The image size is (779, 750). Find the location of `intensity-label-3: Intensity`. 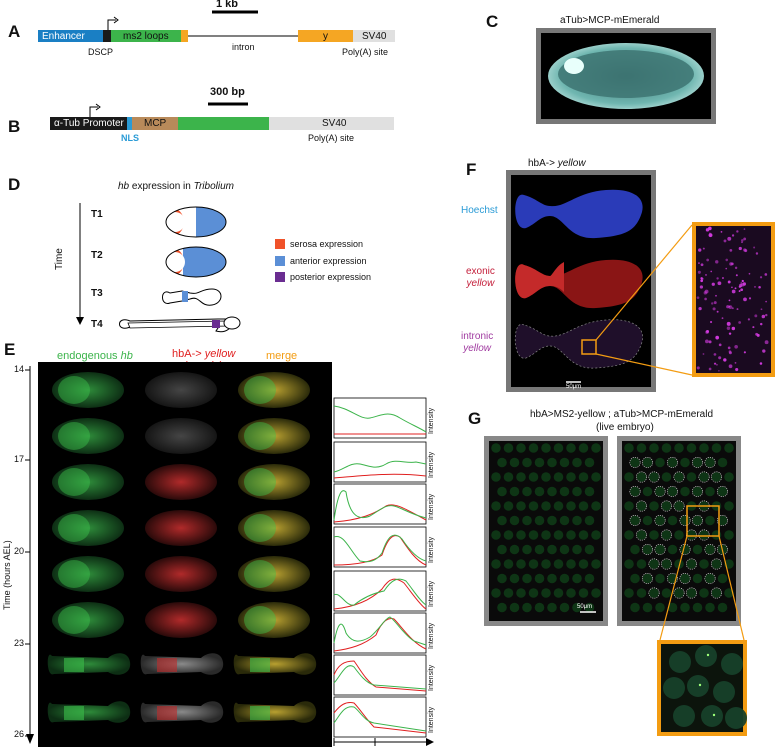

intensity-label-3: Intensity is located at coordinates (431, 549).